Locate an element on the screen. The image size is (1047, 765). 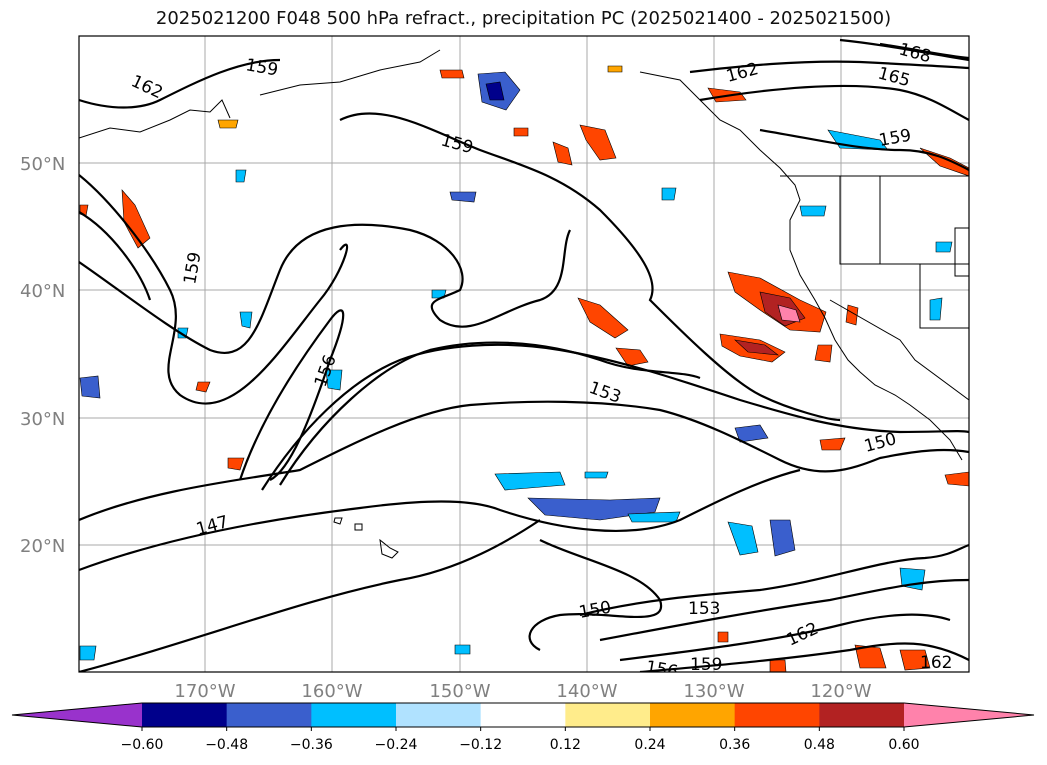
colorbar-tick-label: 0.24 is located at coordinates (649, 745).